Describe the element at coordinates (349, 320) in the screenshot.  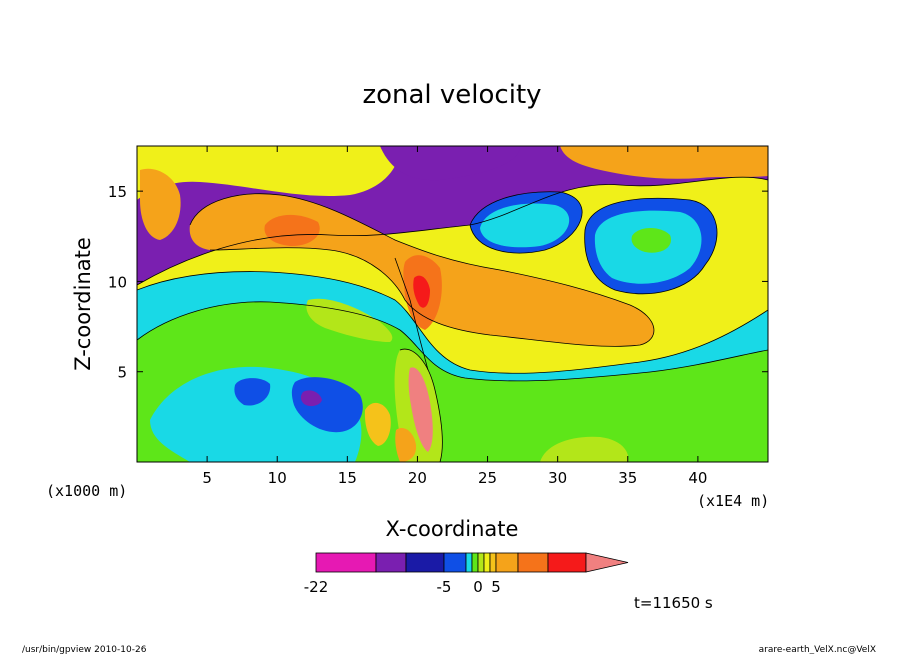
I see `field-stronger-negative-band` at that location.